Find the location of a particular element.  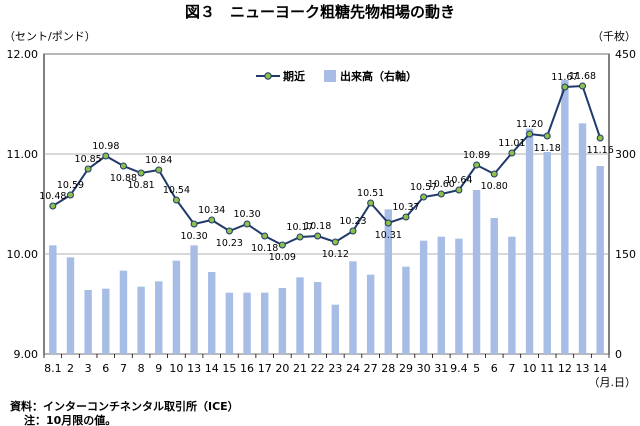

price-data-label: 10.59 is located at coordinates (70, 185).